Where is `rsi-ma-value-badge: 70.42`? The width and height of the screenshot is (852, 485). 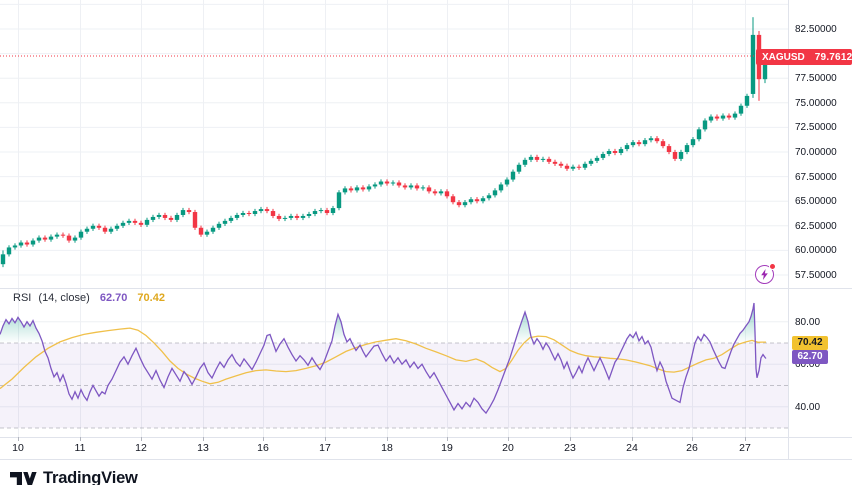
rsi-ma-value-badge: 70.42 is located at coordinates (810, 343).